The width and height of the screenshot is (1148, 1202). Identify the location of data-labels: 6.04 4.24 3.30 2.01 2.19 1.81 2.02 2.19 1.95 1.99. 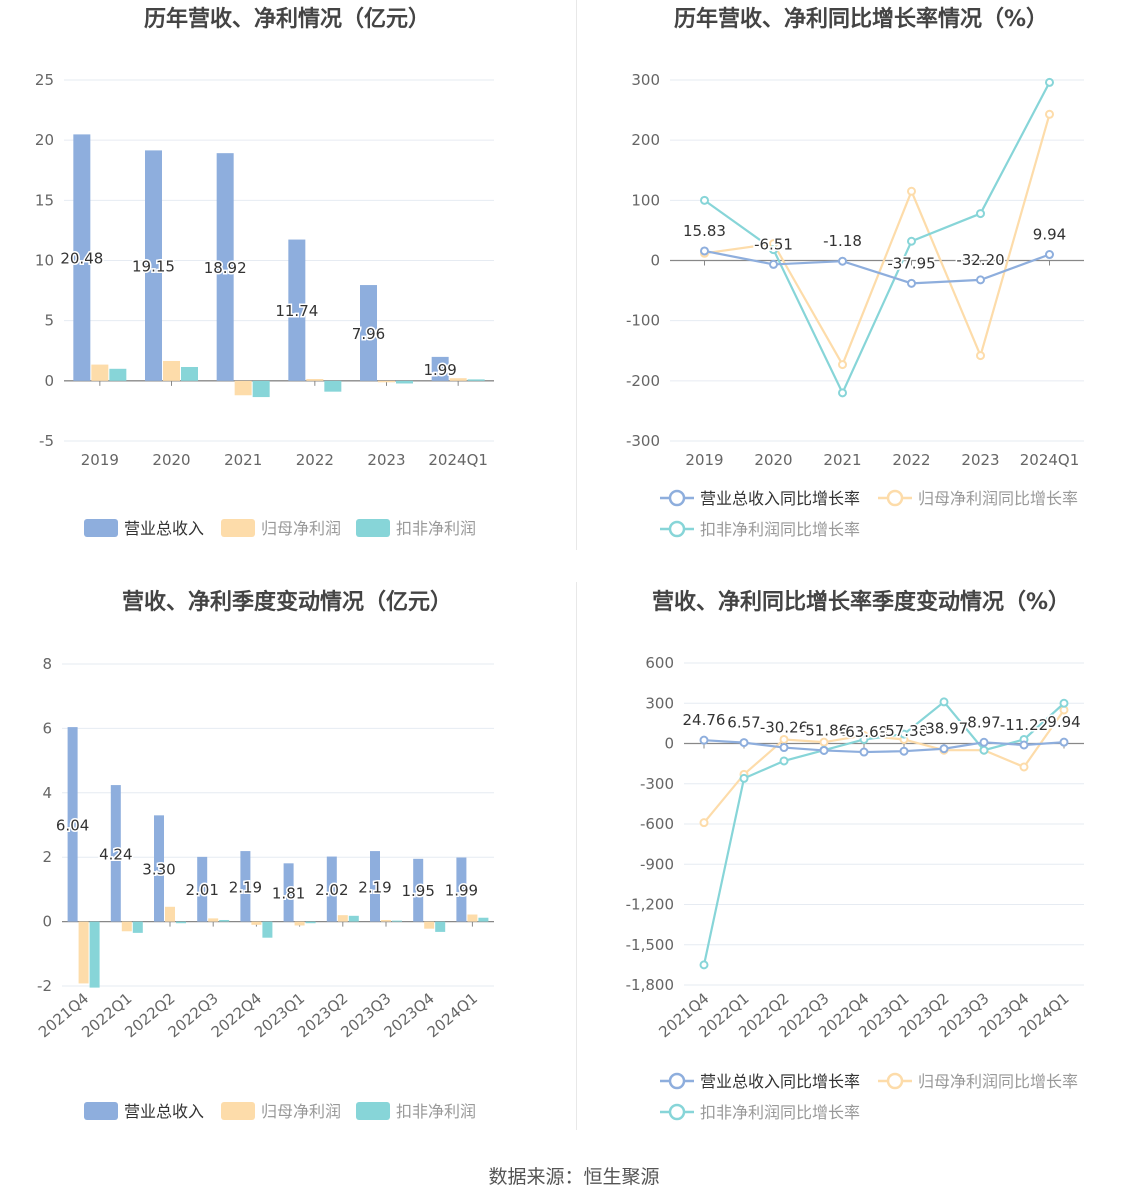
(266, 859).